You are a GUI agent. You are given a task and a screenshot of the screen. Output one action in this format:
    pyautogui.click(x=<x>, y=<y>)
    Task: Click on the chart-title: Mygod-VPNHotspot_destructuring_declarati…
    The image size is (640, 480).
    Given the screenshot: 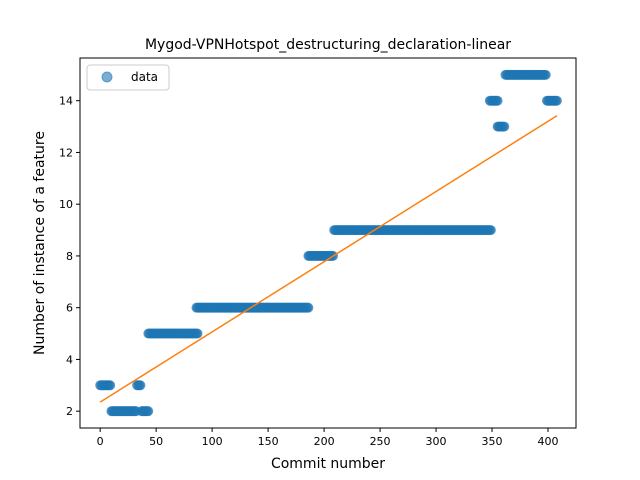 What is the action you would take?
    pyautogui.click(x=328, y=45)
    